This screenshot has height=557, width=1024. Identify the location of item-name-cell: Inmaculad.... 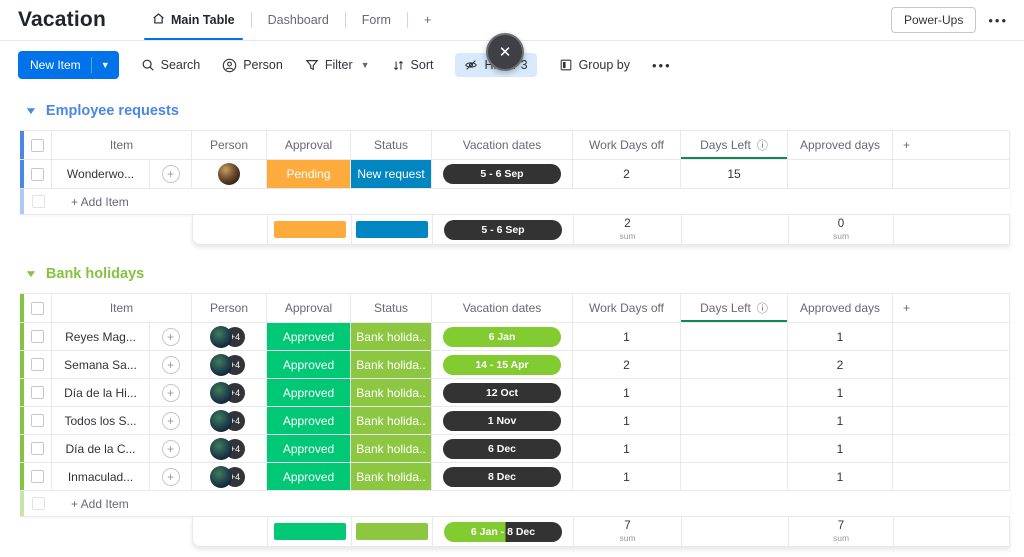
(101, 476).